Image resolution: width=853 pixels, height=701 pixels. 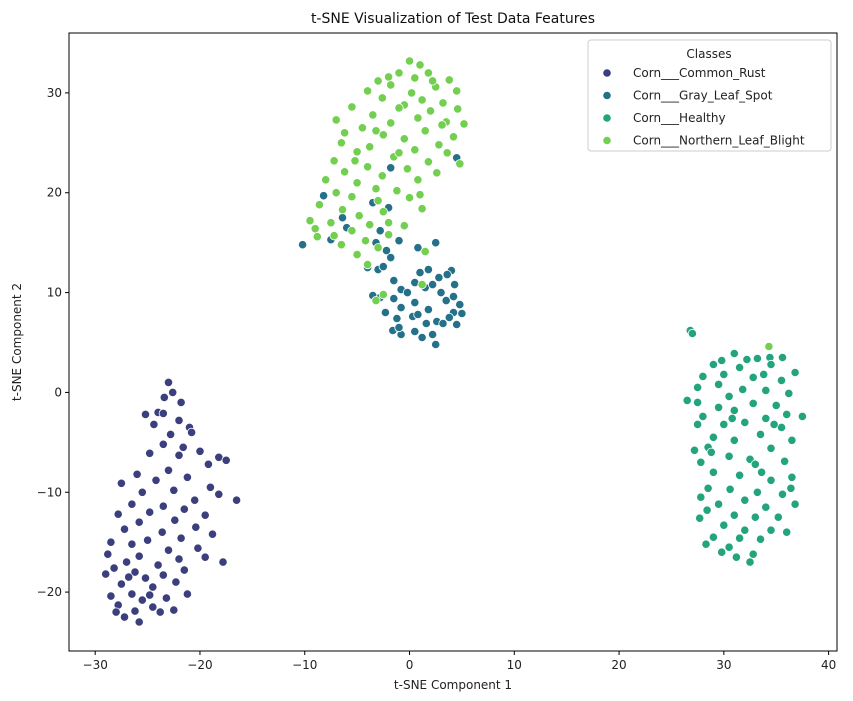 What do you see at coordinates (719, 141) in the screenshot?
I see `legend-label: Corn___Northern_Leaf_Blight` at bounding box center [719, 141].